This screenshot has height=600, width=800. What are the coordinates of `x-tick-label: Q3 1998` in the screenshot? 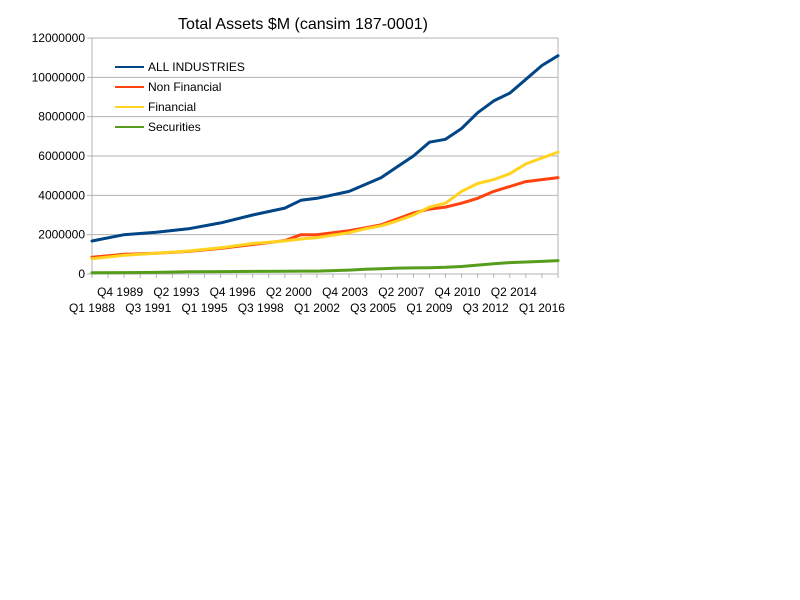 It's located at (261, 308).